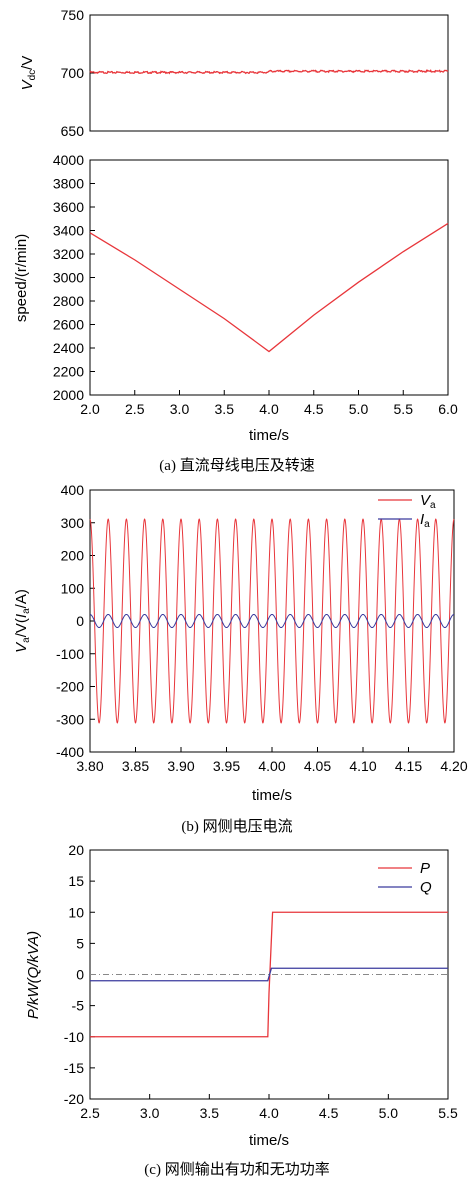 This screenshot has height=1184, width=474. I want to click on yticks-b: -400 -300 -200 -100 0 100 200 300 400, so click(75, 621).